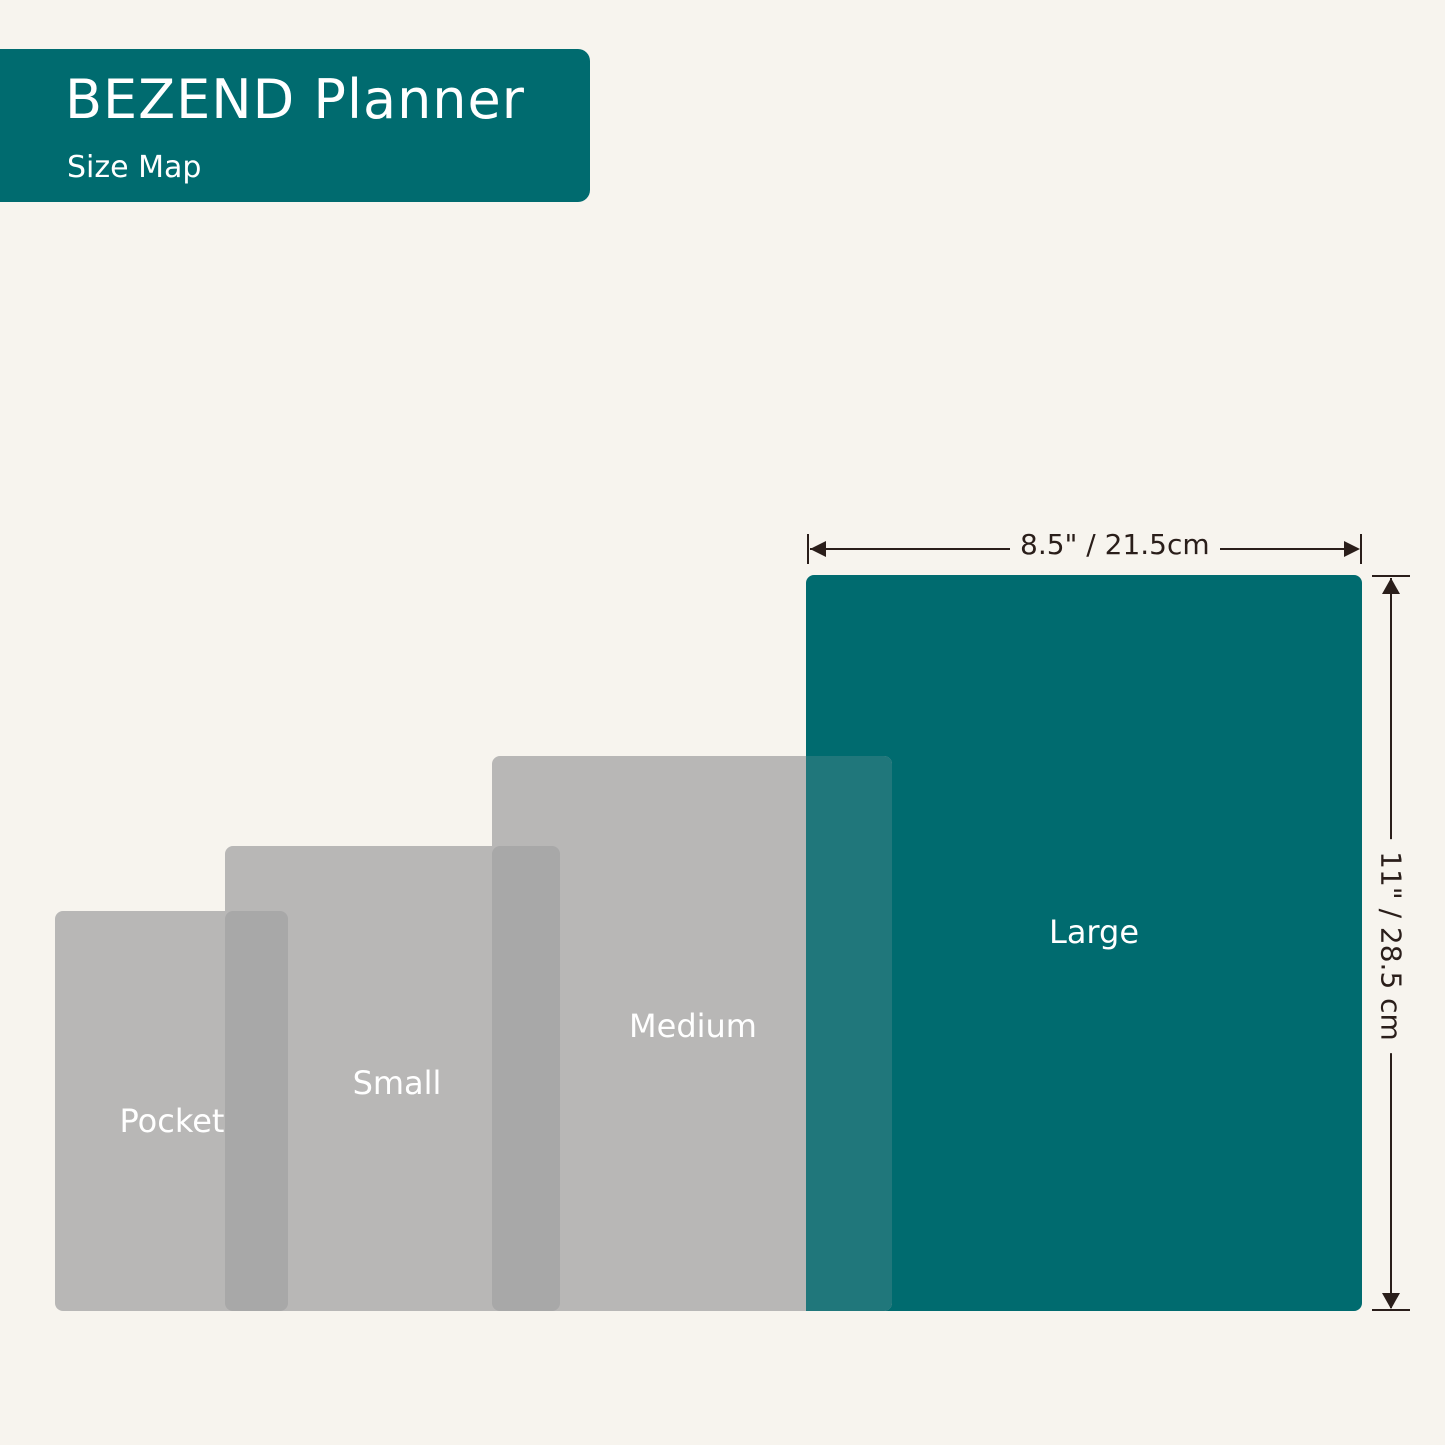 Image resolution: width=1445 pixels, height=1445 pixels. What do you see at coordinates (134, 167) in the screenshot?
I see `page-subtitle: Size Map` at bounding box center [134, 167].